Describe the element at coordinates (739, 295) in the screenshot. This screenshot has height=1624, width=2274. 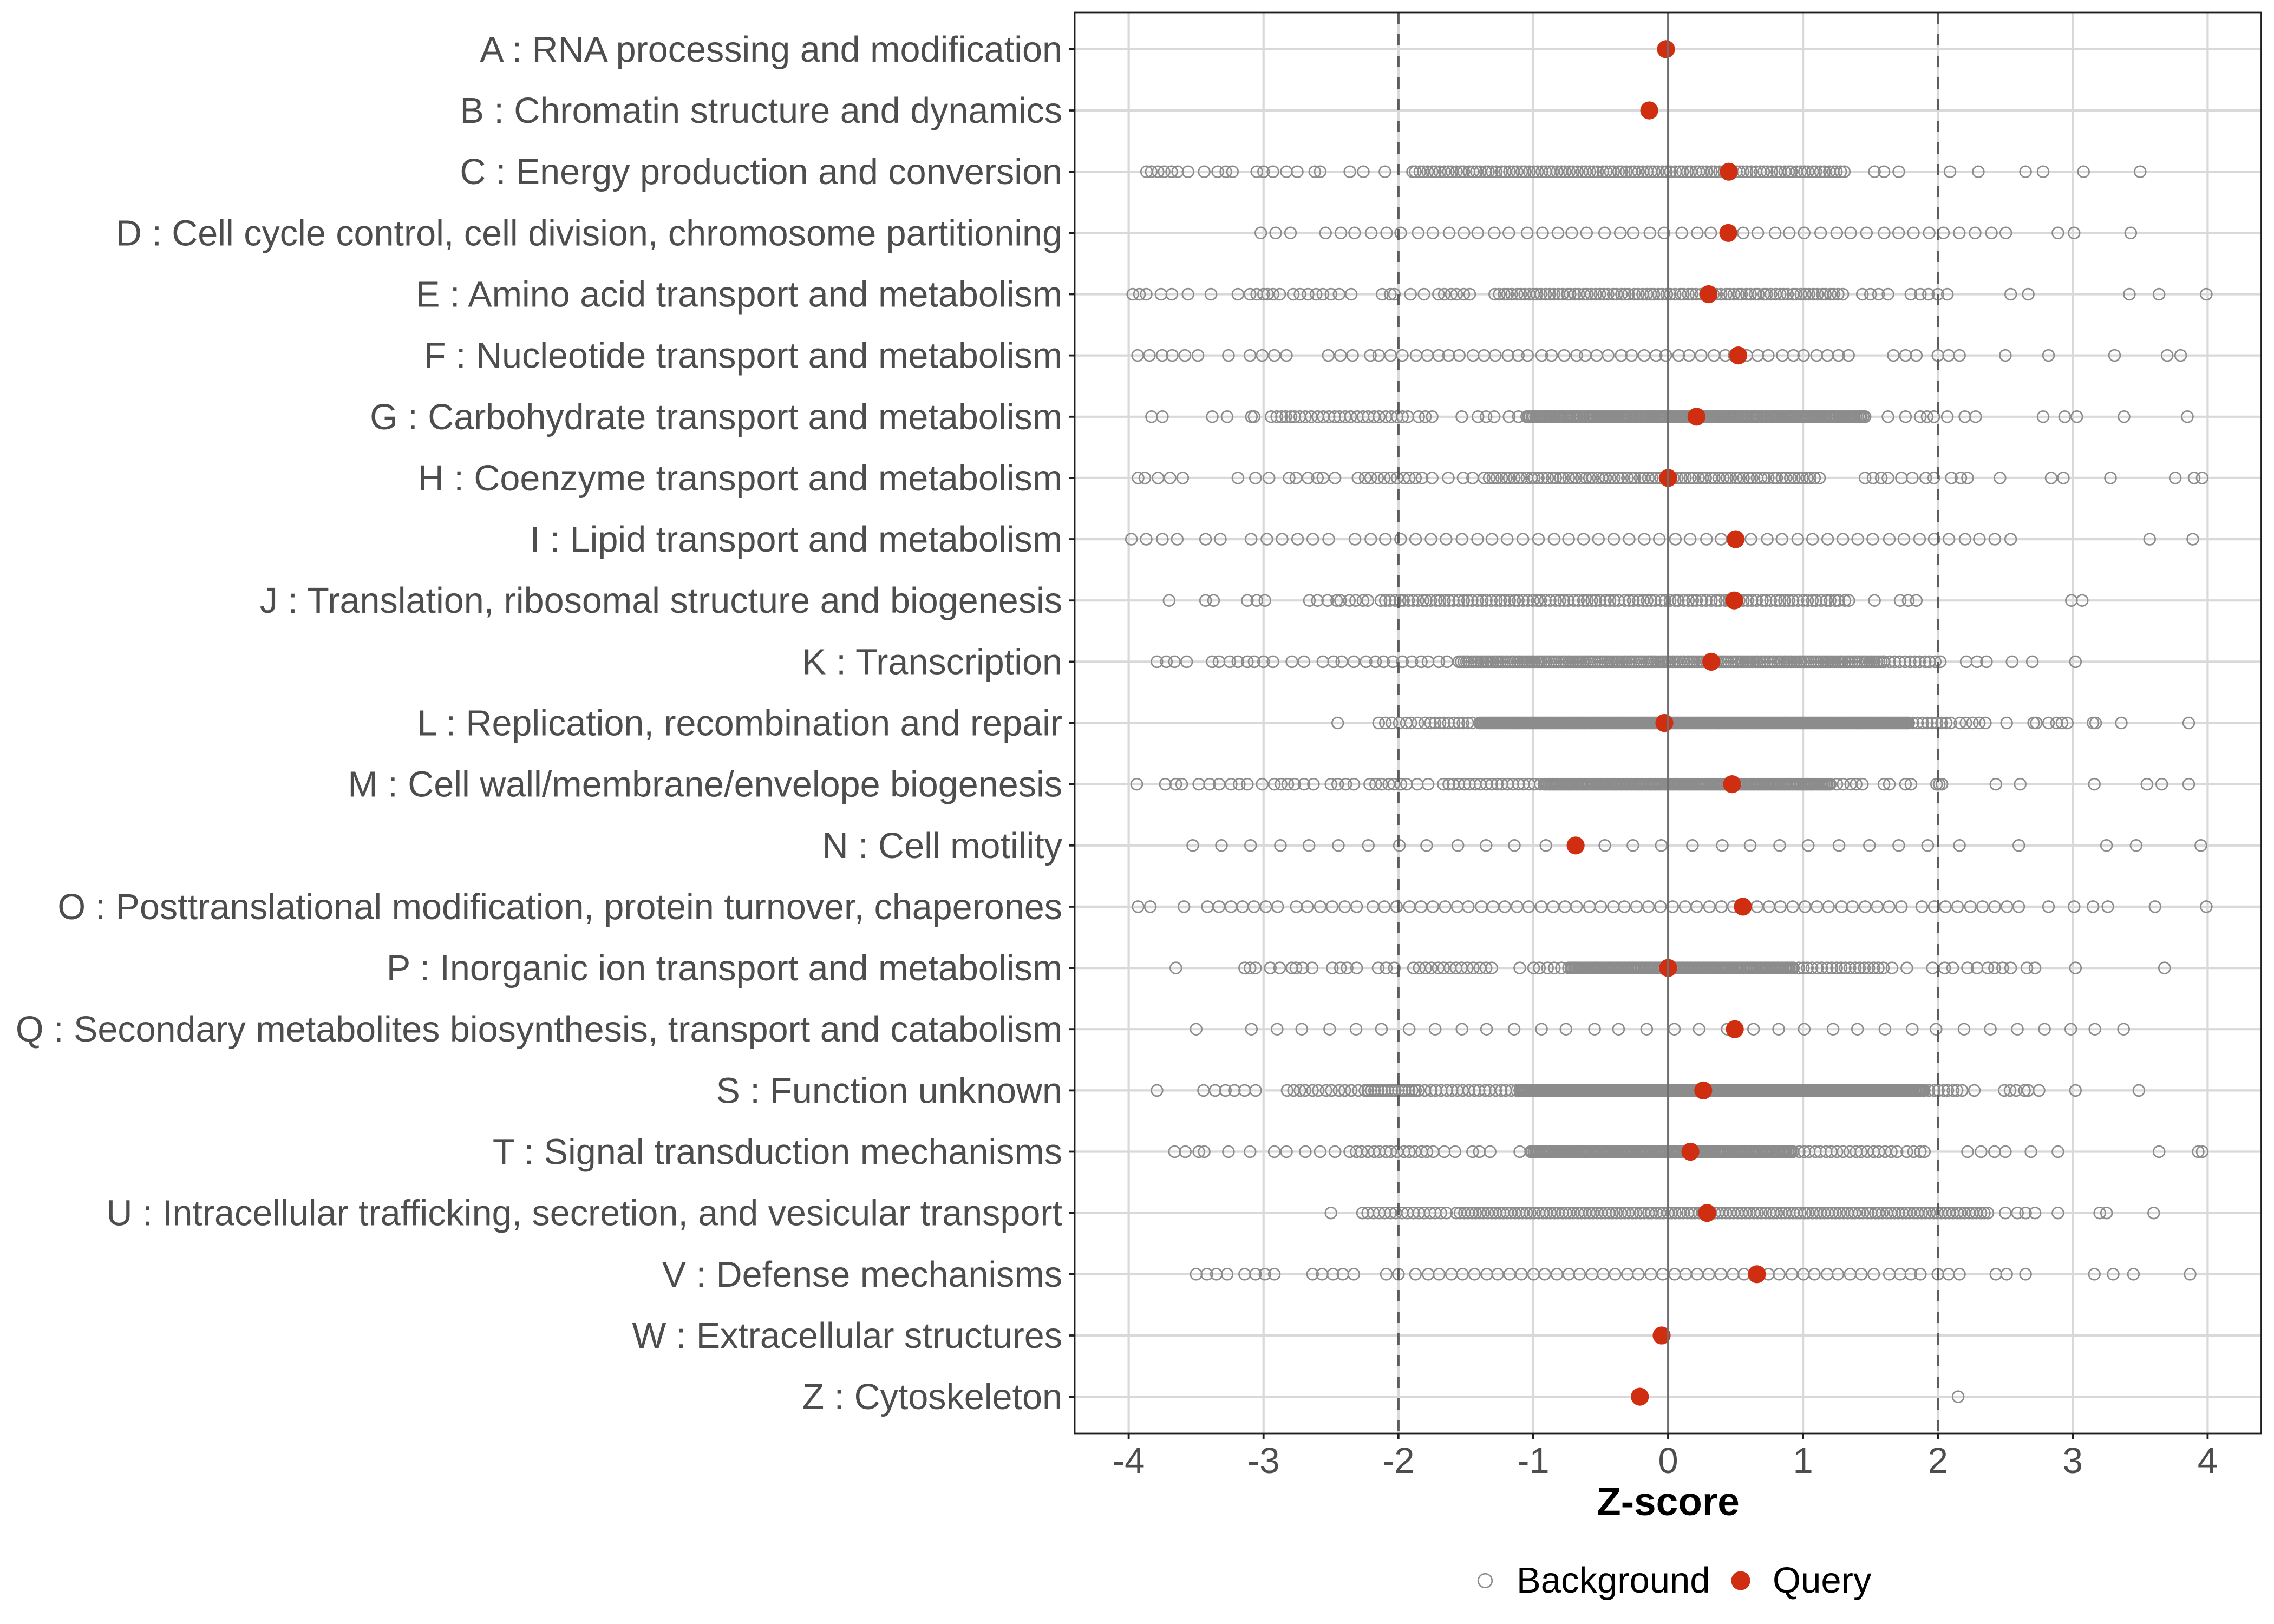
I see `svg-text:E : Amino acid transport and m: E : Amino acid transport and metabolism` at that location.